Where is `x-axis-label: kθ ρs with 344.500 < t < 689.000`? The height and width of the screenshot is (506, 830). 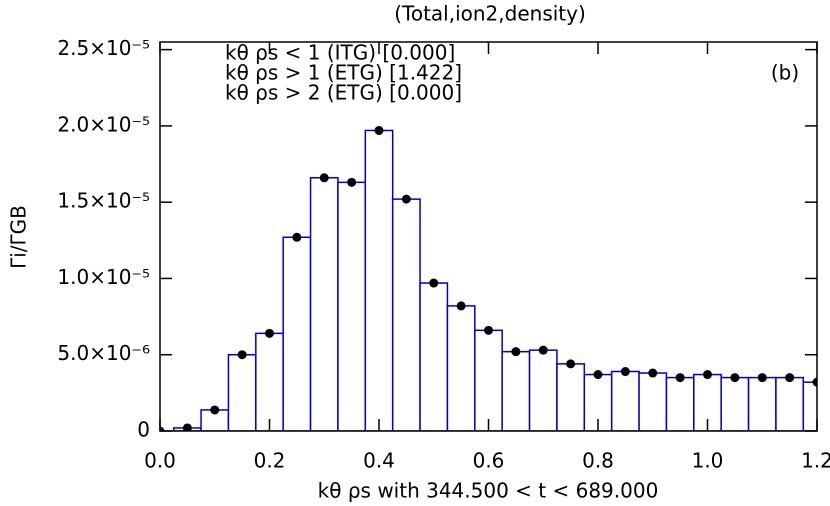
x-axis-label: kθ ρs with 344.500 < t < 689.000 is located at coordinates (488, 491).